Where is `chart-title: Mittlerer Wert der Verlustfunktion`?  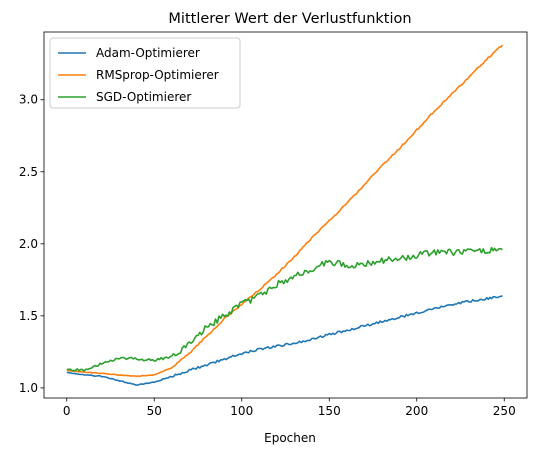 chart-title: Mittlerer Wert der Verlustfunktion is located at coordinates (289, 19).